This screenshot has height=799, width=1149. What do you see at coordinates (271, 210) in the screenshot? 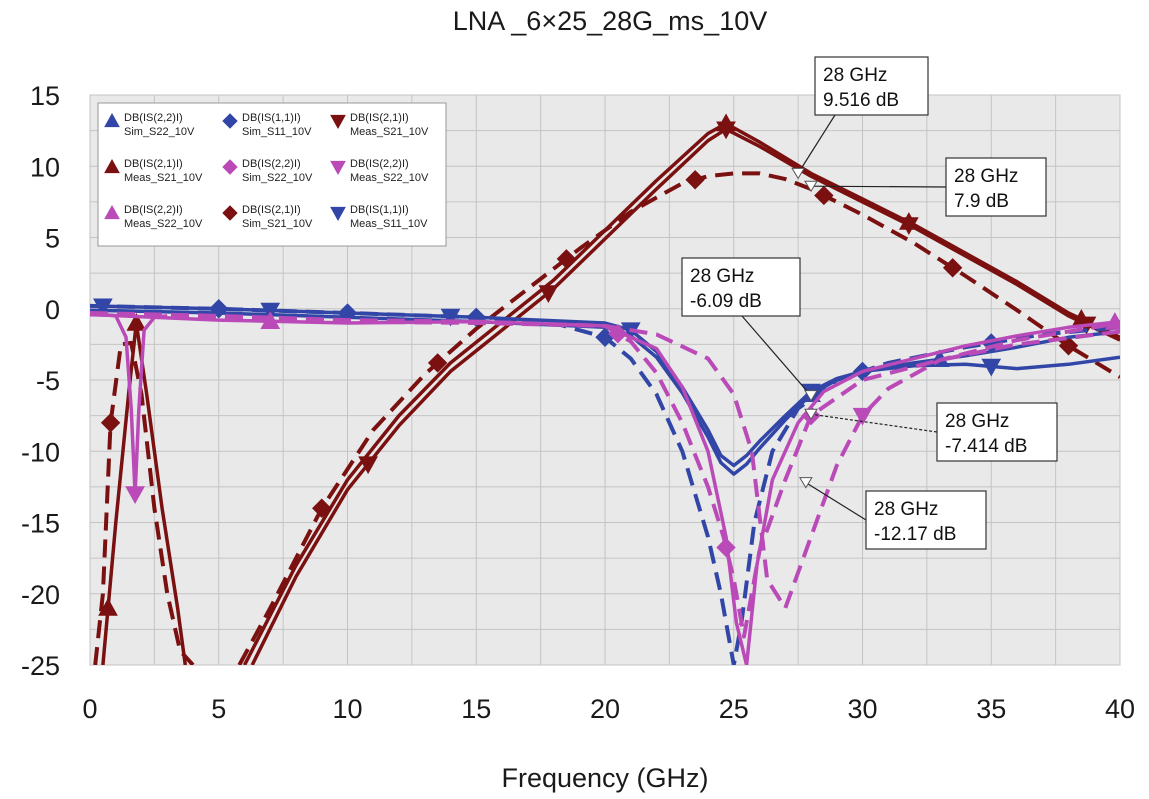
I see `legend-label-line1: DB(IS(2,1)I)` at bounding box center [271, 210].